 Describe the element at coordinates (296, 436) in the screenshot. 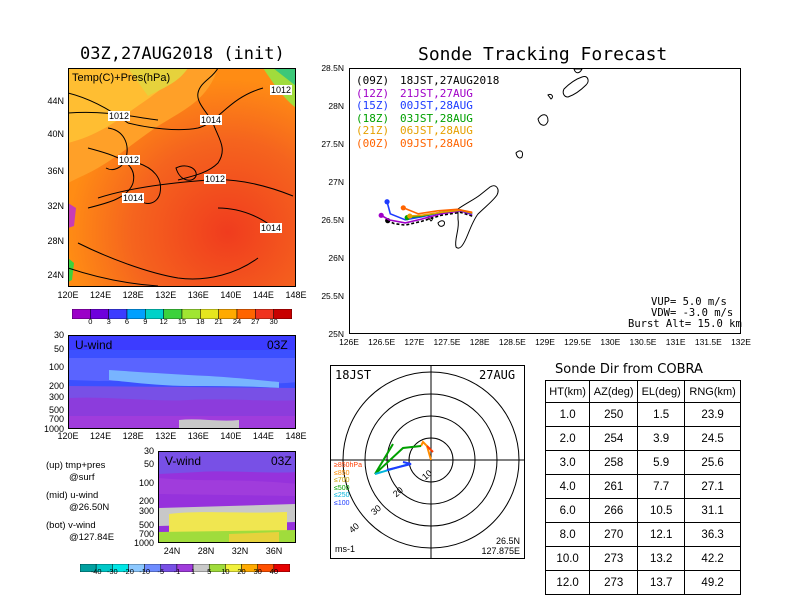

I see `u-lon-tick: 148E` at that location.